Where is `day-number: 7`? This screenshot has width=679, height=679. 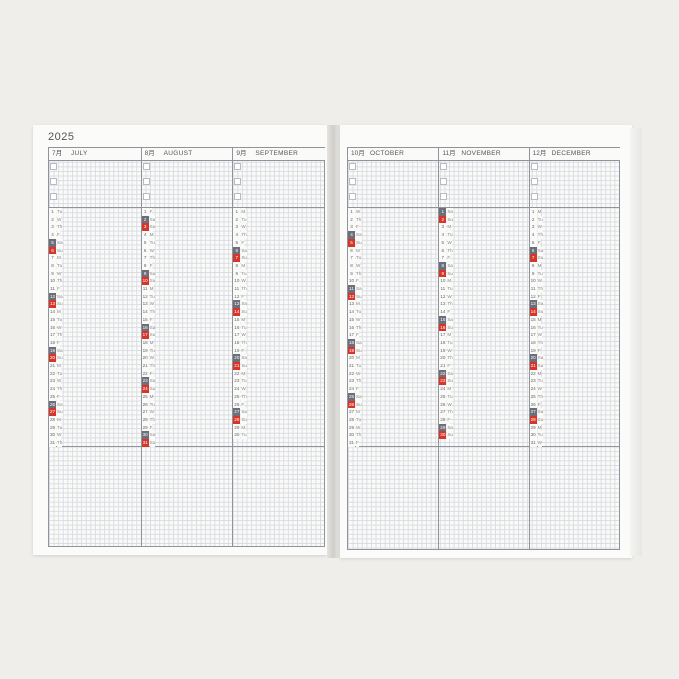
day-number: 7 is located at coordinates (351, 258).